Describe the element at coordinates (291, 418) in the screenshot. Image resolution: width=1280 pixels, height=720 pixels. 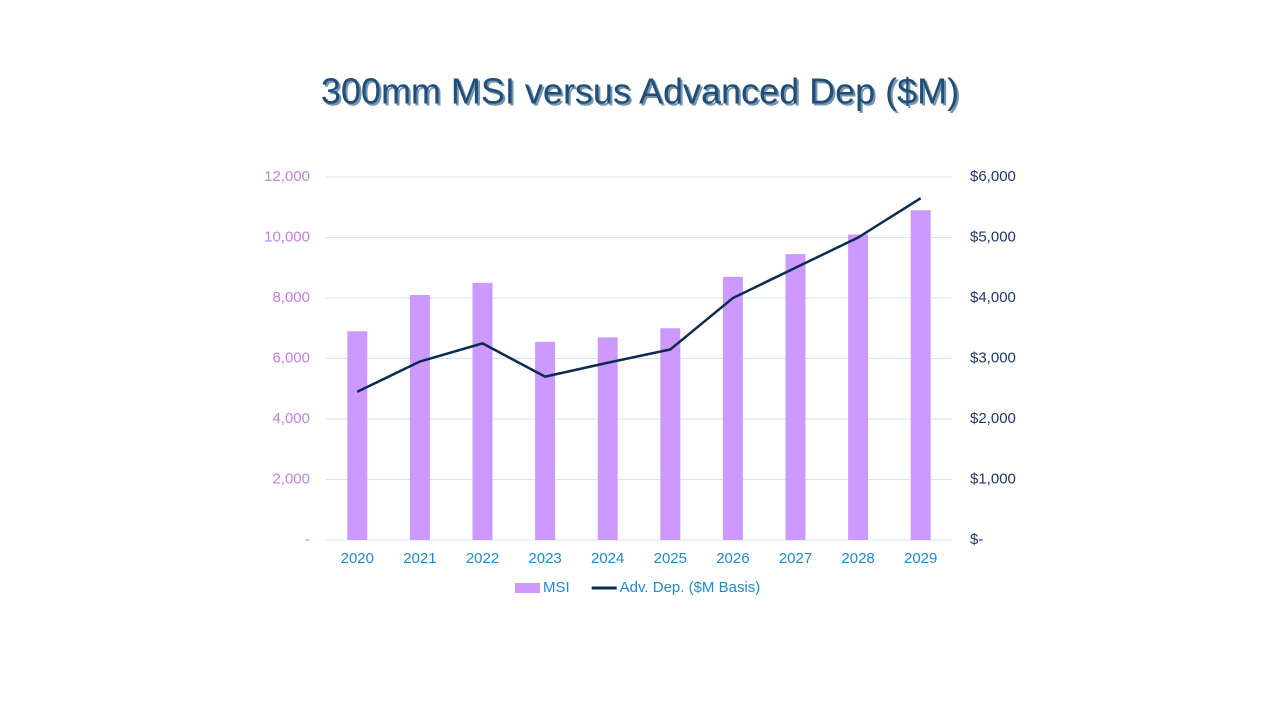
I see `y-tick-label: 4,000` at that location.